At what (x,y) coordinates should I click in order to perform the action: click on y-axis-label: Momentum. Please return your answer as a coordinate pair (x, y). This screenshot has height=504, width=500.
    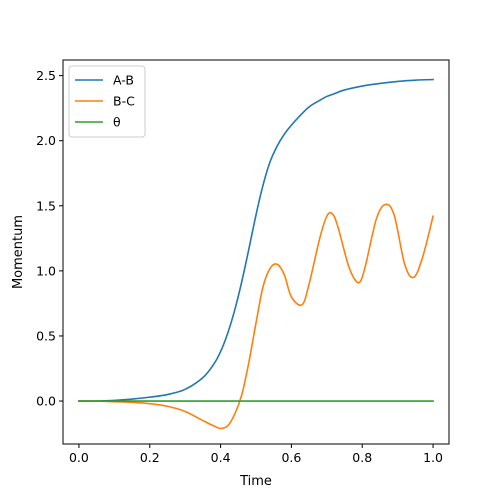
    Looking at the image, I should click on (18, 252).